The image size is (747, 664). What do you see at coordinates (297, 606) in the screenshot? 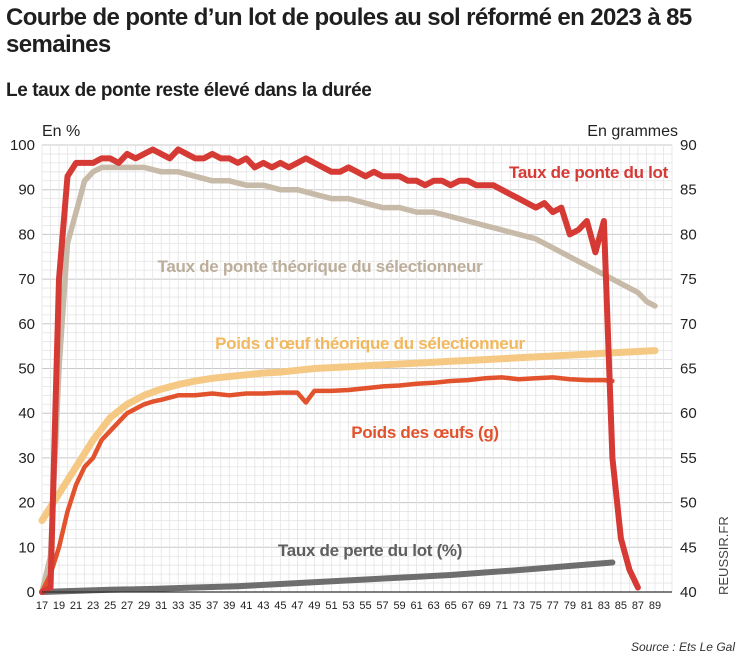
I see `x-tick-label: 47` at bounding box center [297, 606].